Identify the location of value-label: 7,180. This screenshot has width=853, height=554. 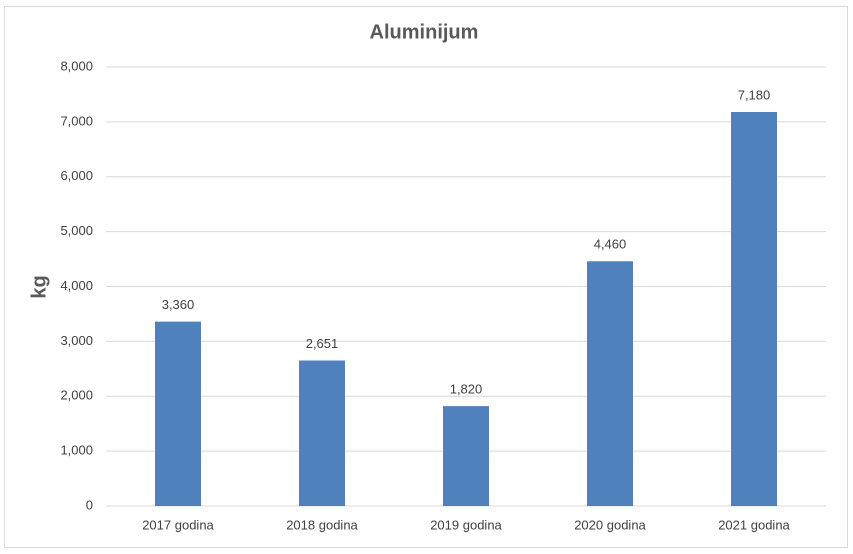
(754, 94).